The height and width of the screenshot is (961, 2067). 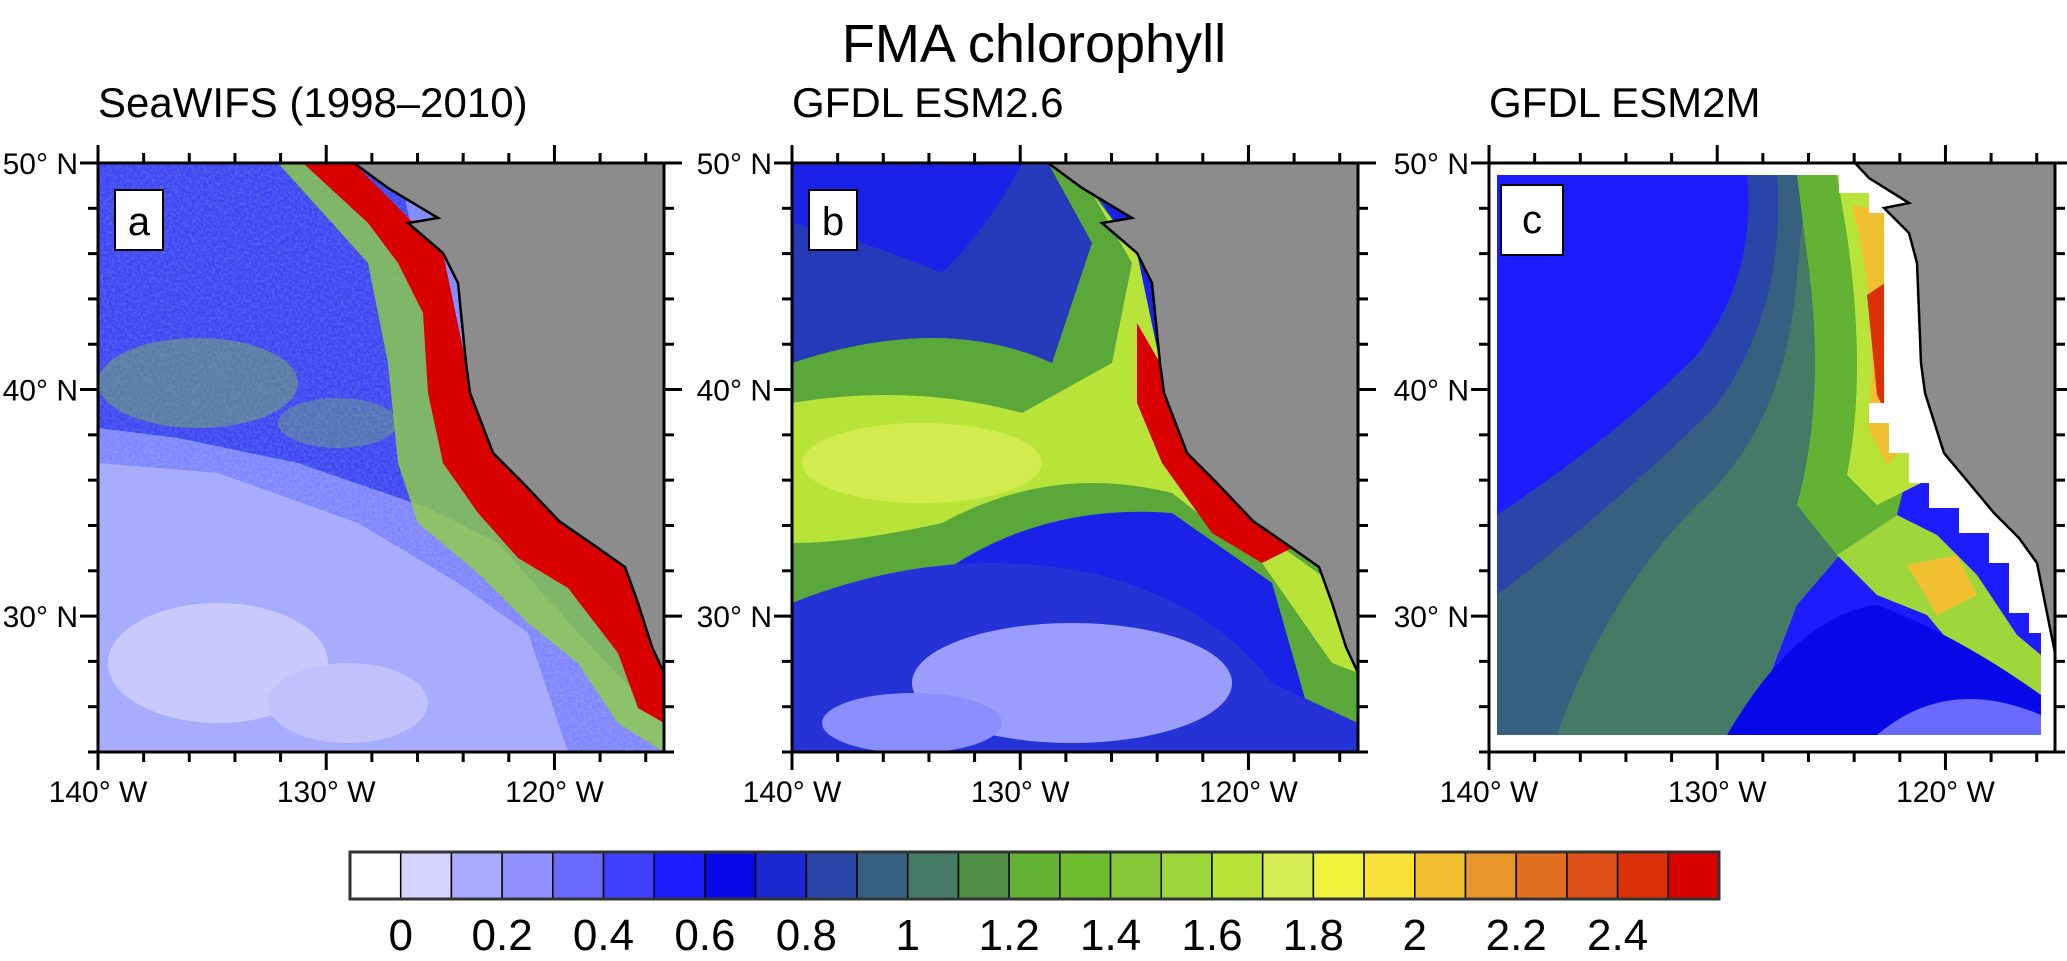 I want to click on colorbar-tick-label: 1.8, so click(x=1313, y=933).